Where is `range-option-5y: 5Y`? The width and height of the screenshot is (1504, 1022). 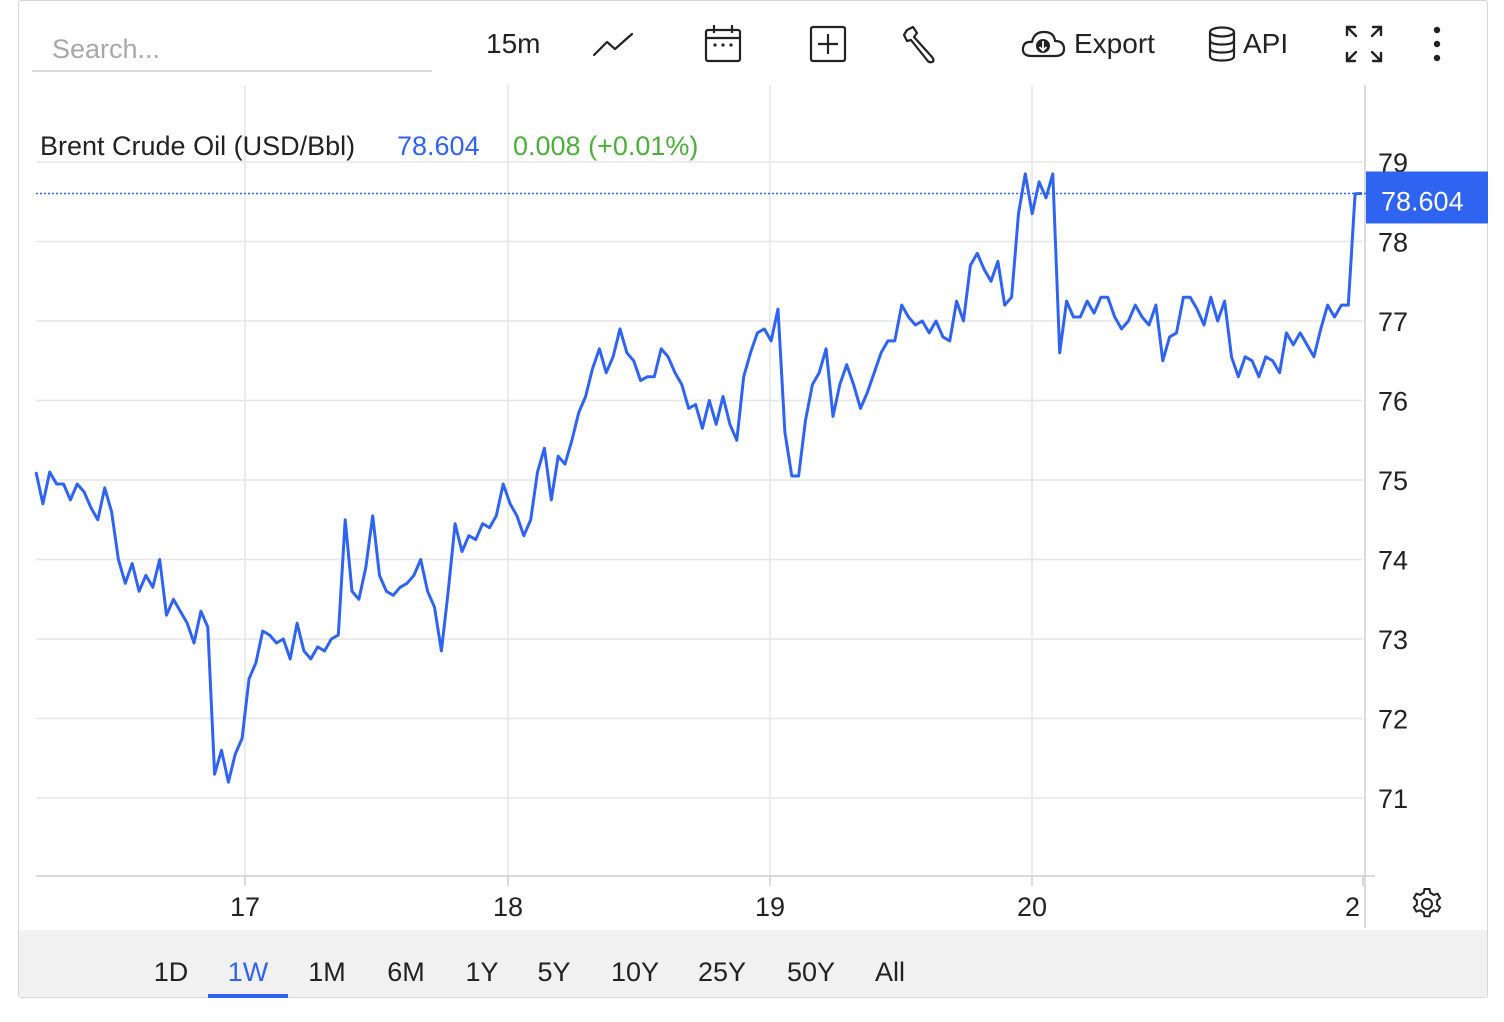
range-option-5y: 5Y is located at coordinates (554, 972).